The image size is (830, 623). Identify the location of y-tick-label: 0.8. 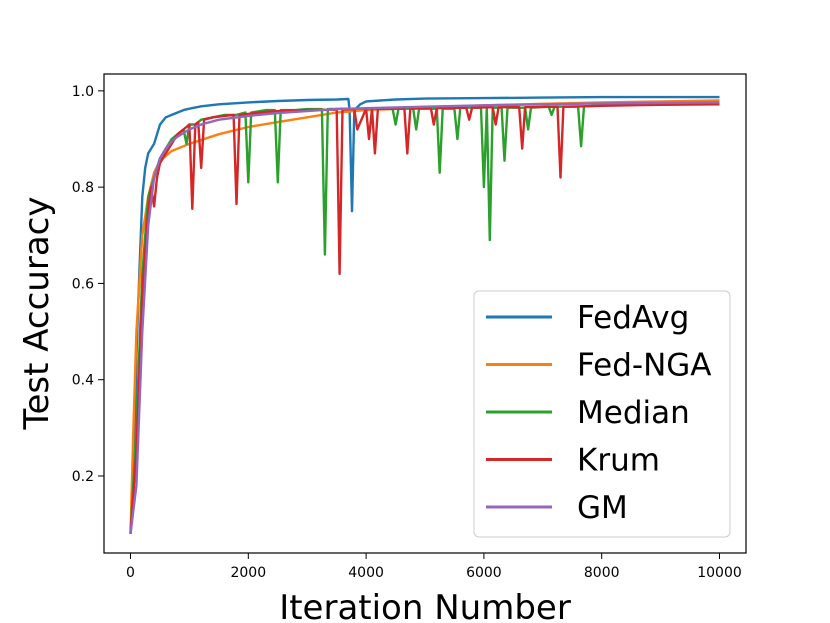
(83, 188).